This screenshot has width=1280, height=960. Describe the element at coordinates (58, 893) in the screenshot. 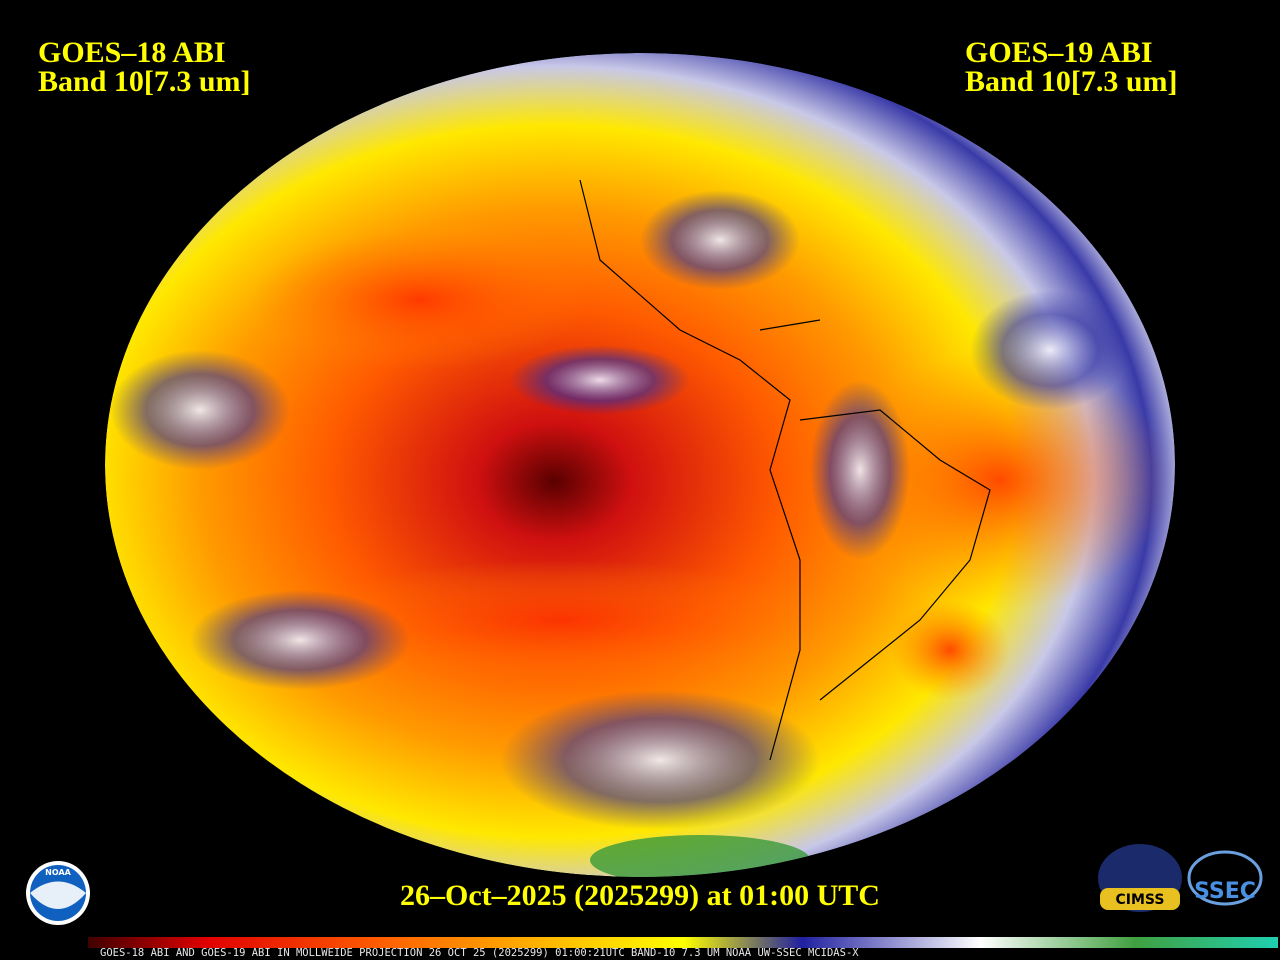

I see `noaa-logo: NOAA` at that location.